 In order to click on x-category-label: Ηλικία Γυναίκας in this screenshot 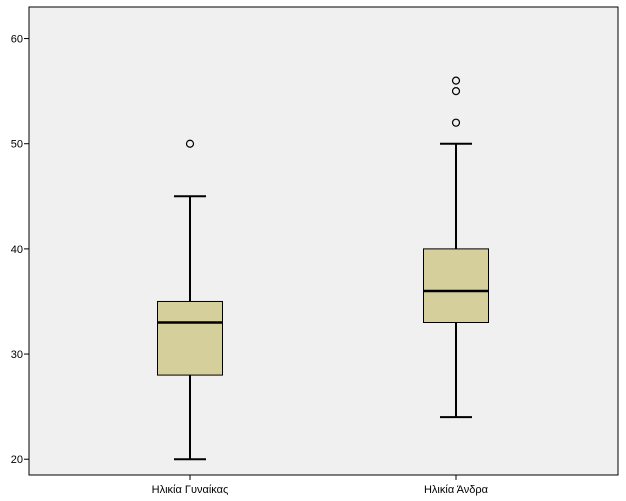, I will do `click(190, 490)`.